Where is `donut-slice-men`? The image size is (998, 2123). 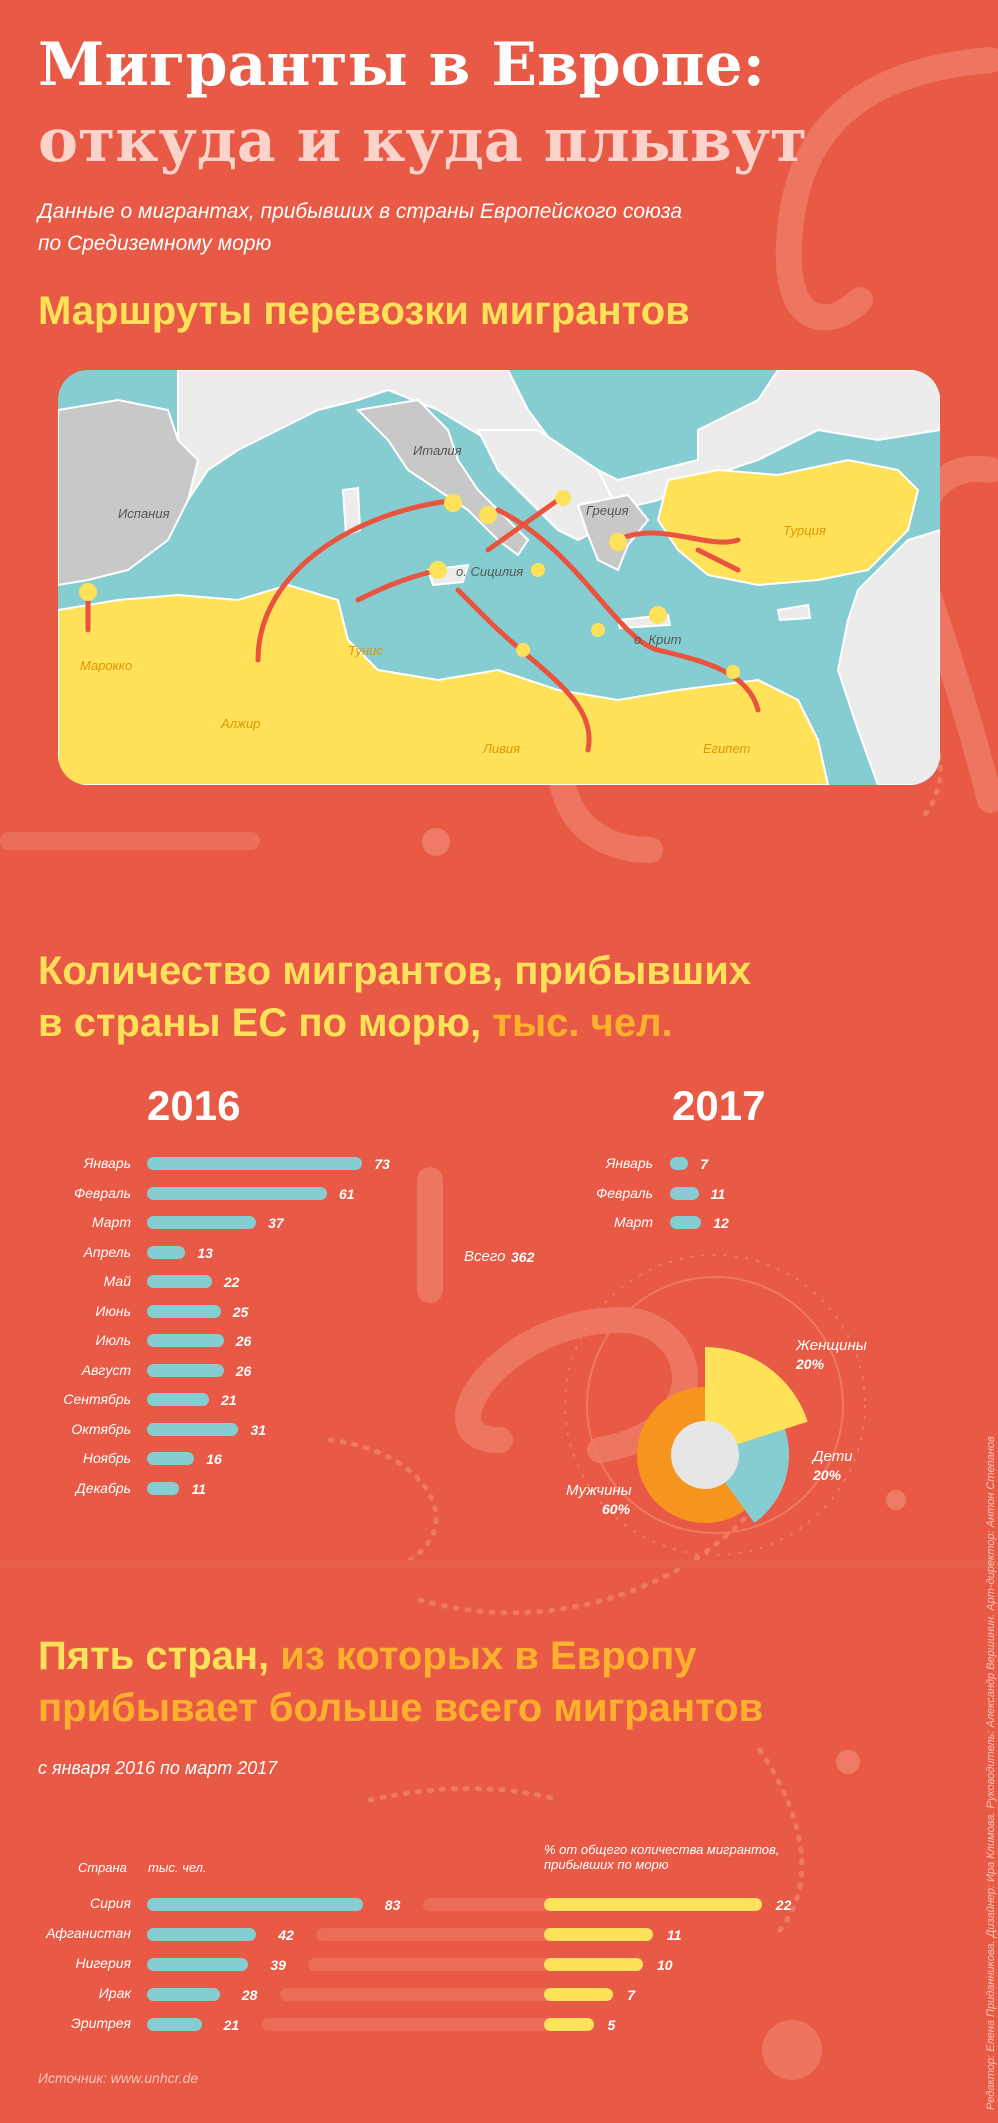
donut-slice-men is located at coordinates (691, 1455).